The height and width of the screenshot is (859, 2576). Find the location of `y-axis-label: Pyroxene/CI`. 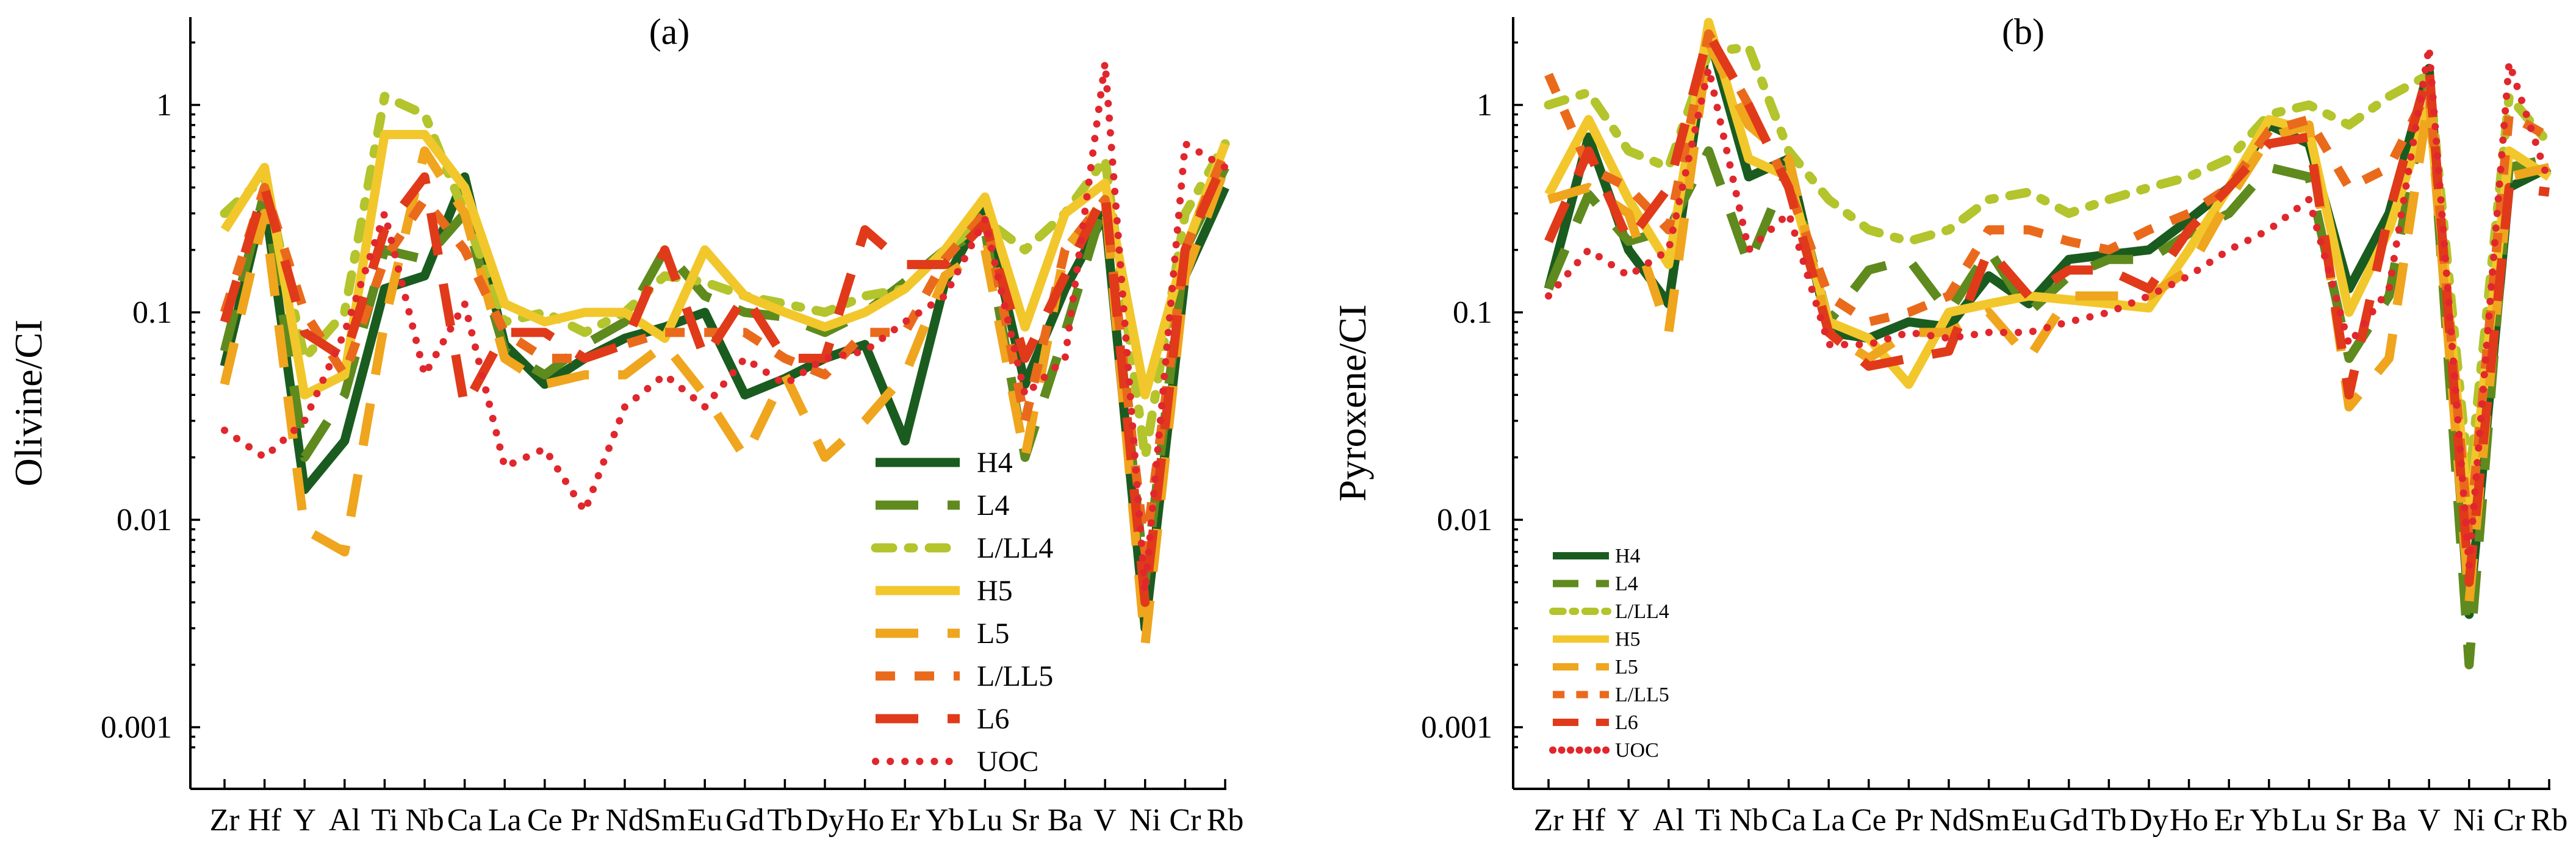

y-axis-label: Pyroxene/CI is located at coordinates (1352, 403).